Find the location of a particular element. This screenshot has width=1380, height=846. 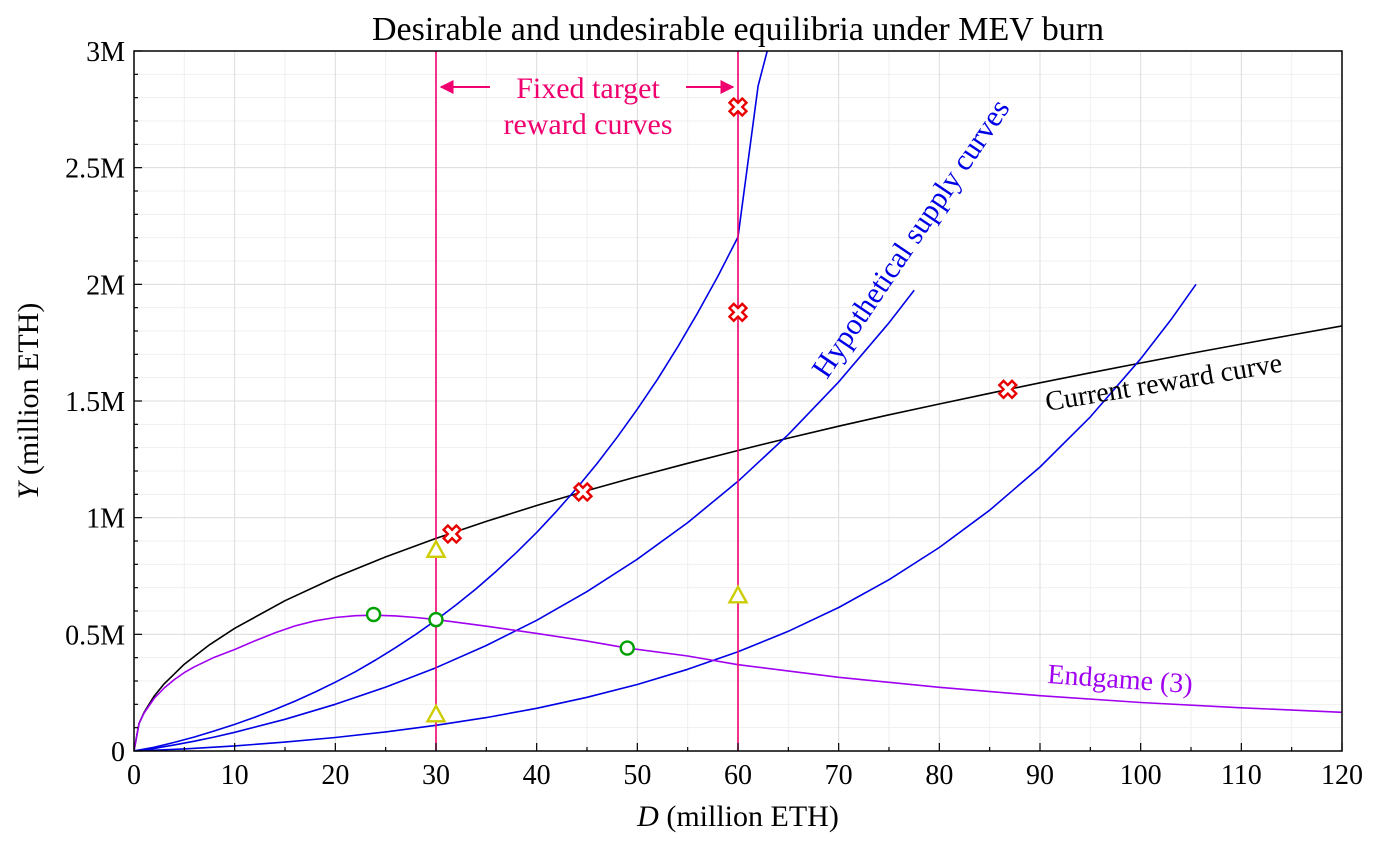

y-tick-label: 3M is located at coordinates (105, 52).